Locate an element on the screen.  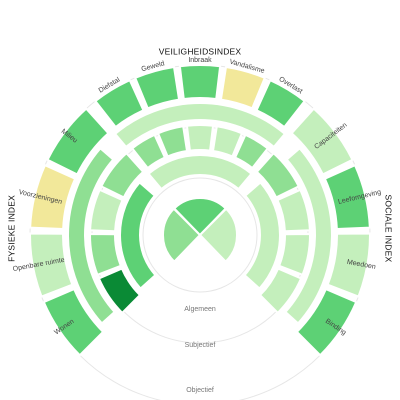
subjectief-fysiek-arc is located at coordinates (138, 235).